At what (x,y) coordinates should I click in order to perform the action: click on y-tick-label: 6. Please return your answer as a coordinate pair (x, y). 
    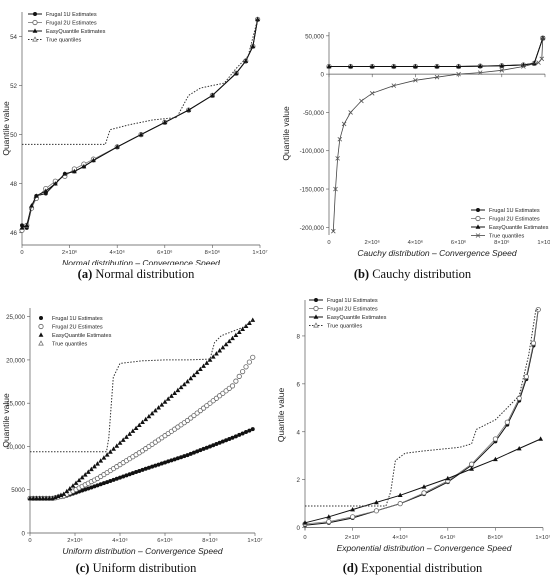
    Looking at the image, I should click on (299, 384).